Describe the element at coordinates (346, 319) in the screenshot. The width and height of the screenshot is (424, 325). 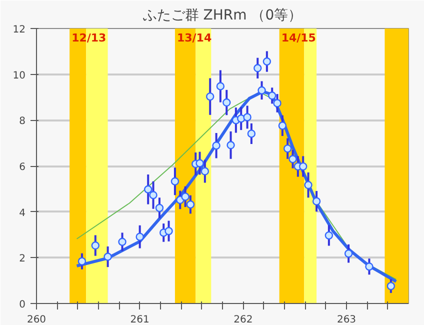
I see `x-tick-label: 263` at that location.